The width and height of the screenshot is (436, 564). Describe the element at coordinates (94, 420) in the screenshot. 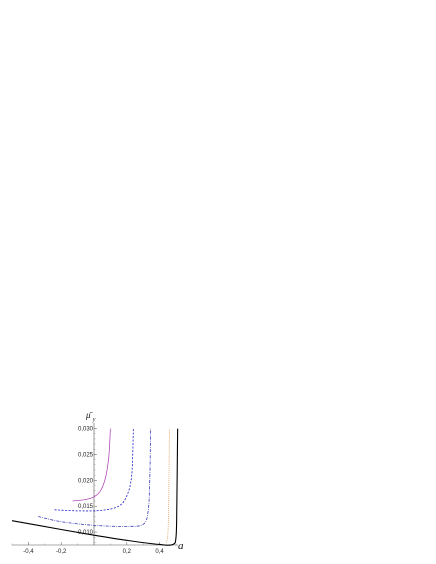

I see `y-axis-title-subscript: y` at that location.